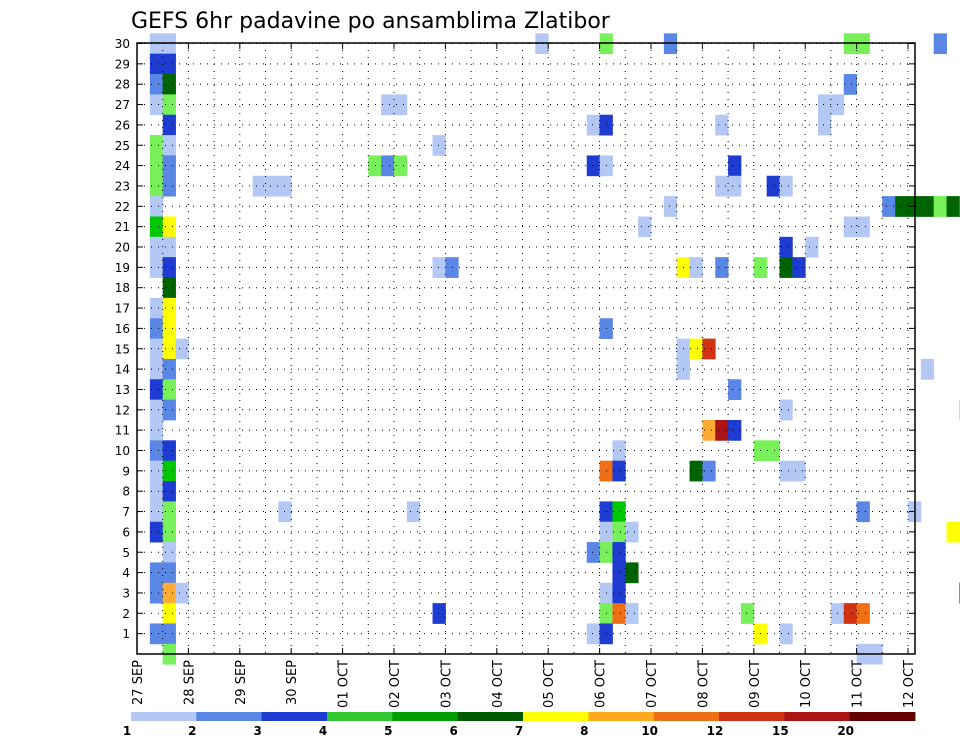 The height and width of the screenshot is (742, 960). Describe the element at coordinates (126, 512) in the screenshot. I see `y-tick-label: 7` at that location.